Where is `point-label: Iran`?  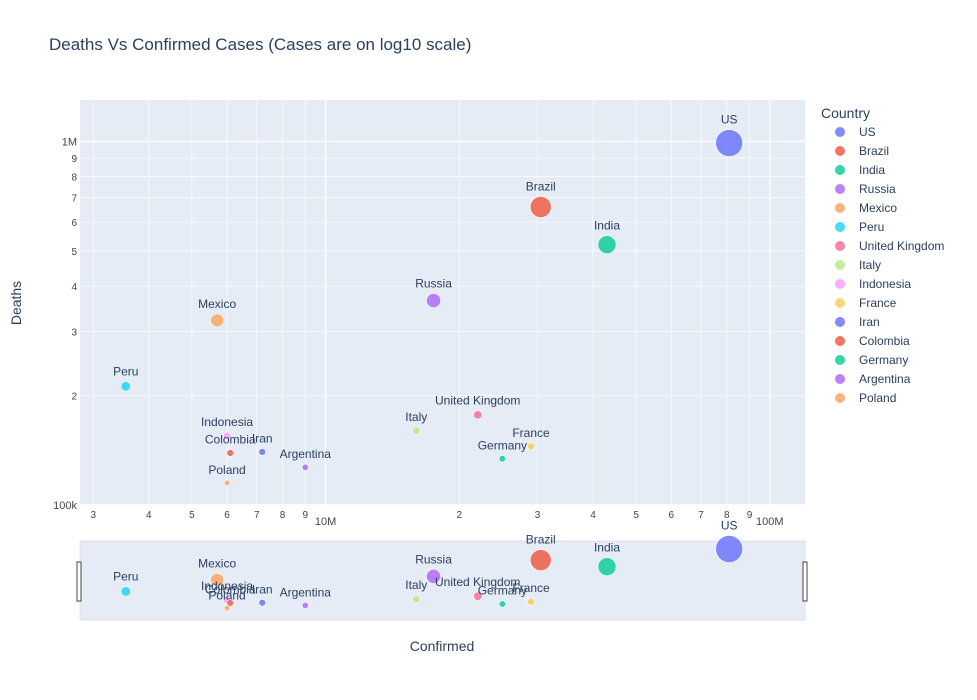
point-label: Iran is located at coordinates (262, 438).